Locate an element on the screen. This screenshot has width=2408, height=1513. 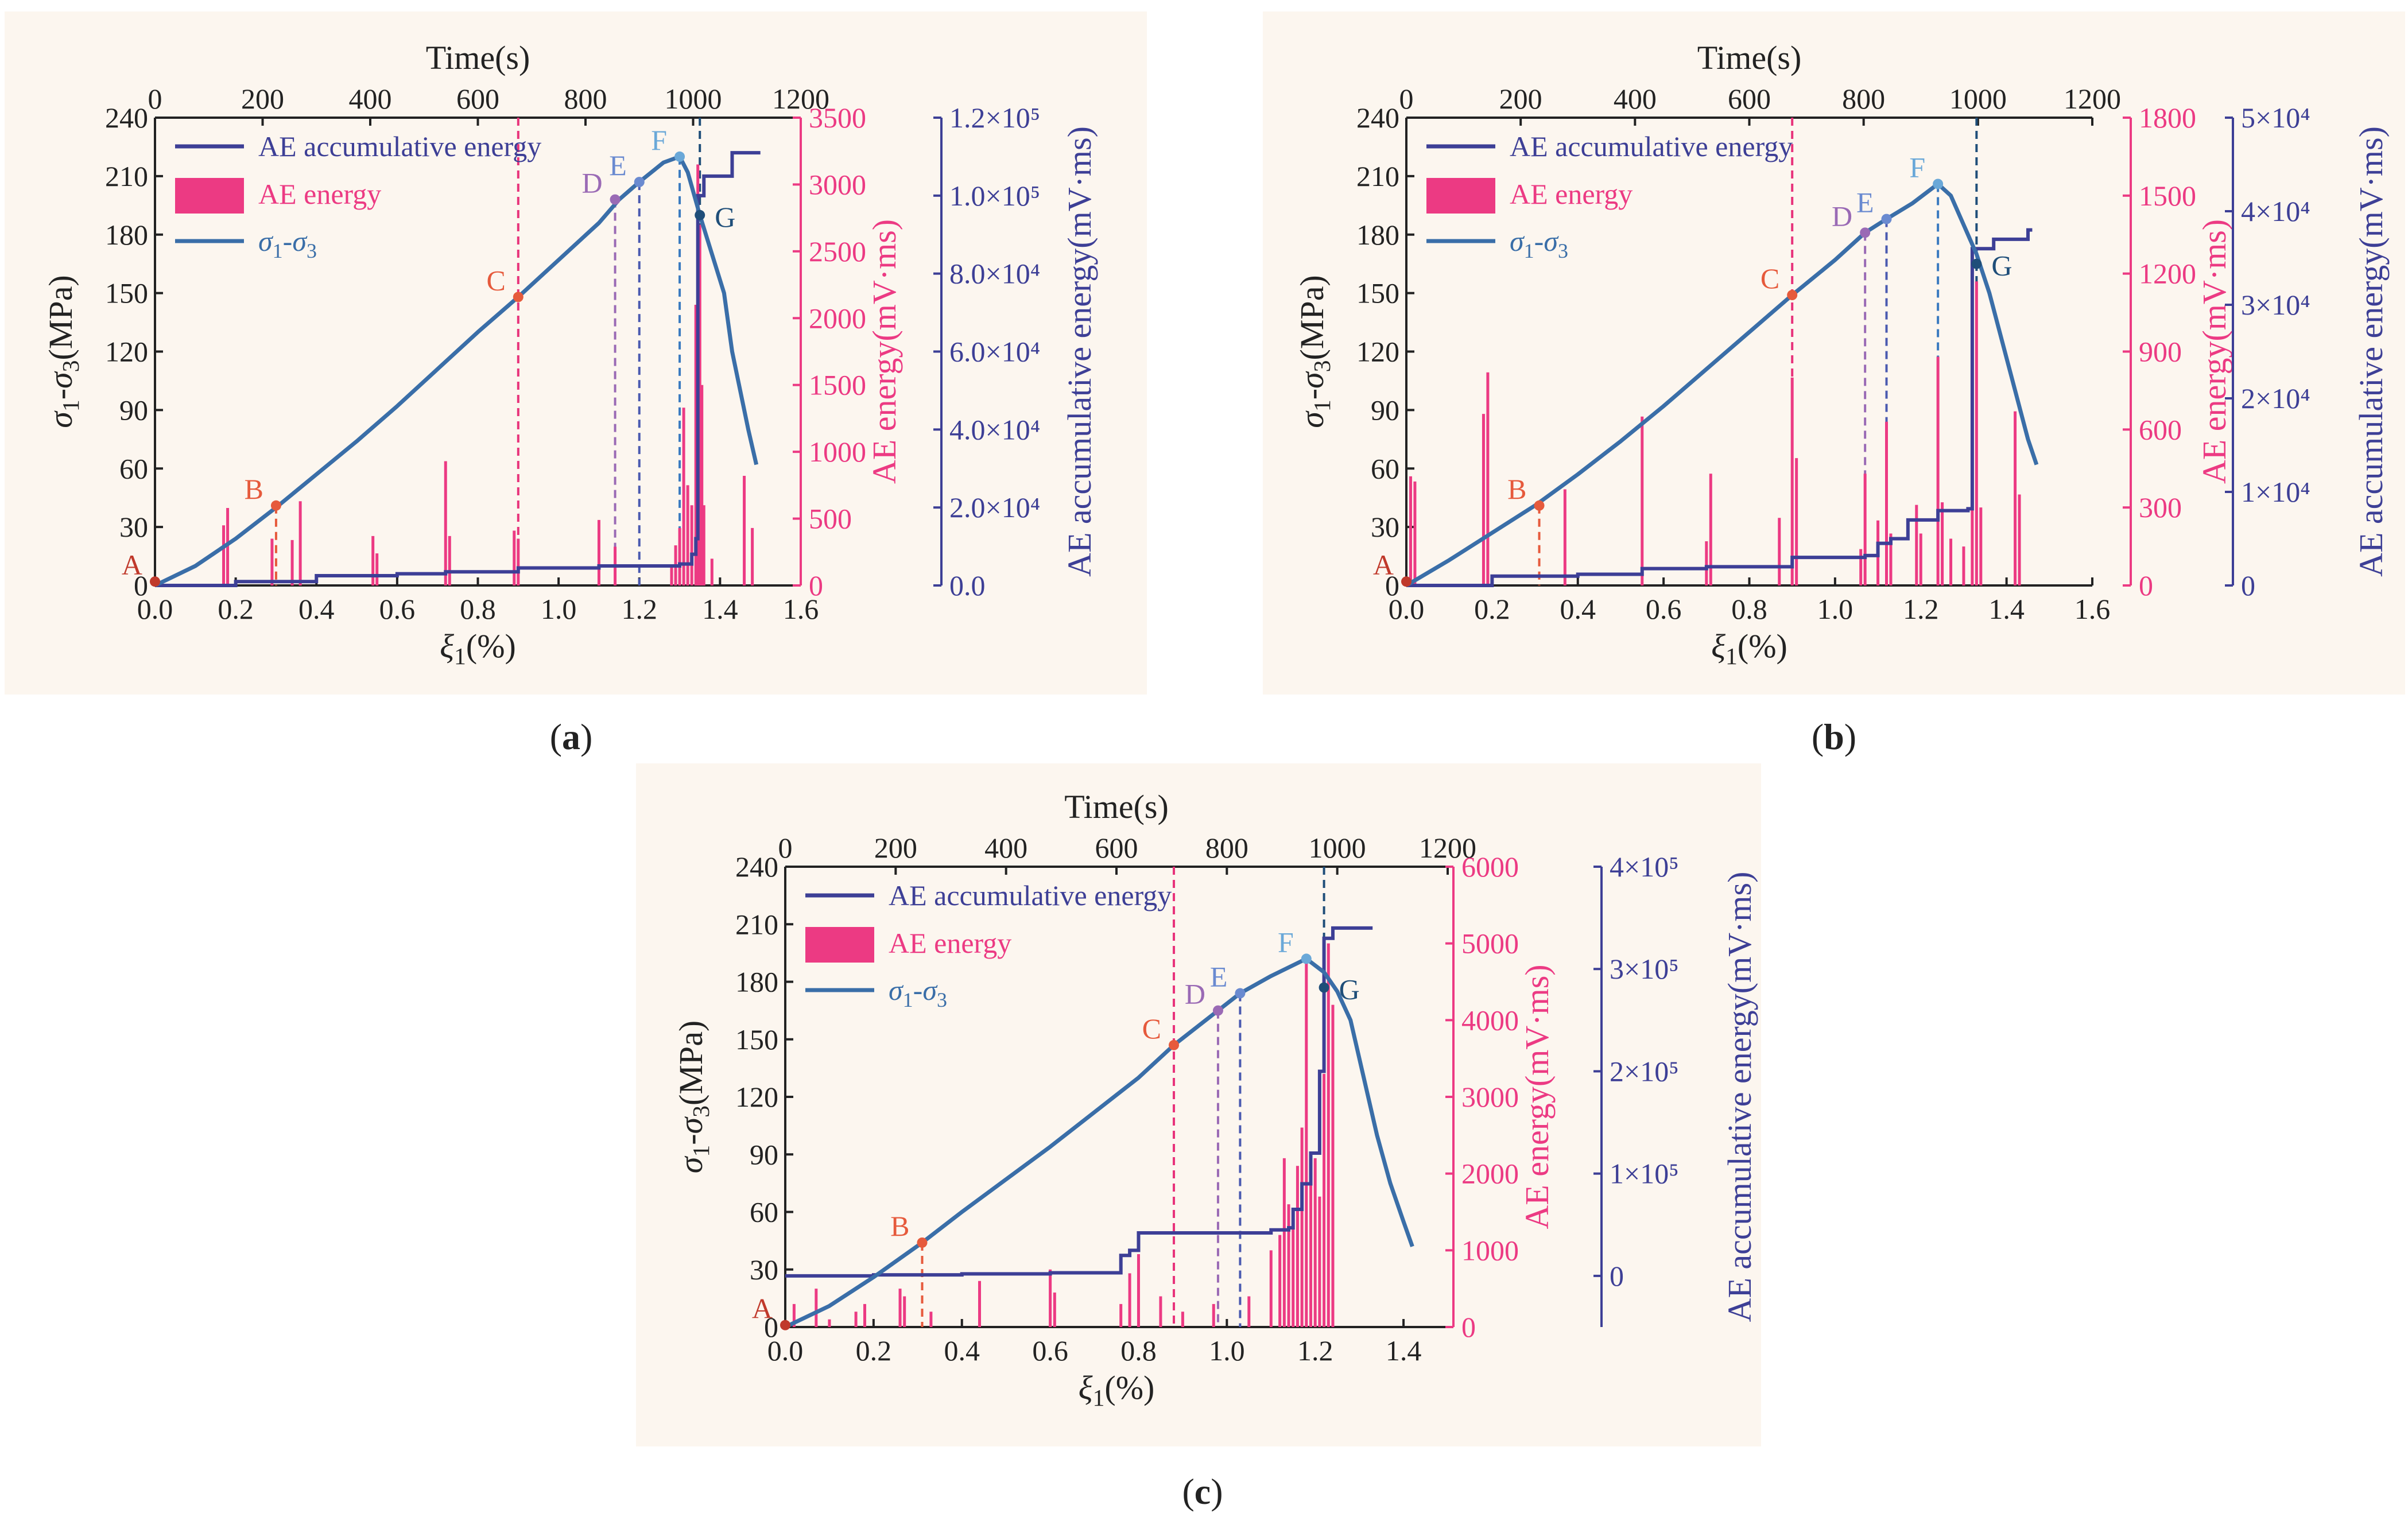
ae-cumulative-line is located at coordinates (458, 369).